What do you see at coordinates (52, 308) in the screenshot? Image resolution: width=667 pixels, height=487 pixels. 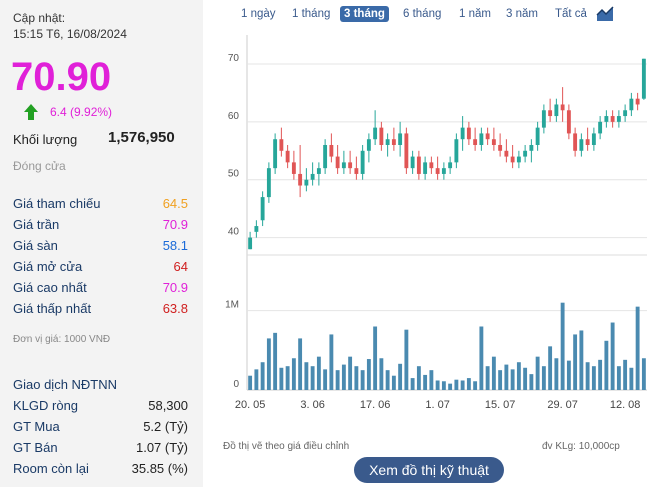 I see `stat-label: Giá thấp nhất` at bounding box center [52, 308].